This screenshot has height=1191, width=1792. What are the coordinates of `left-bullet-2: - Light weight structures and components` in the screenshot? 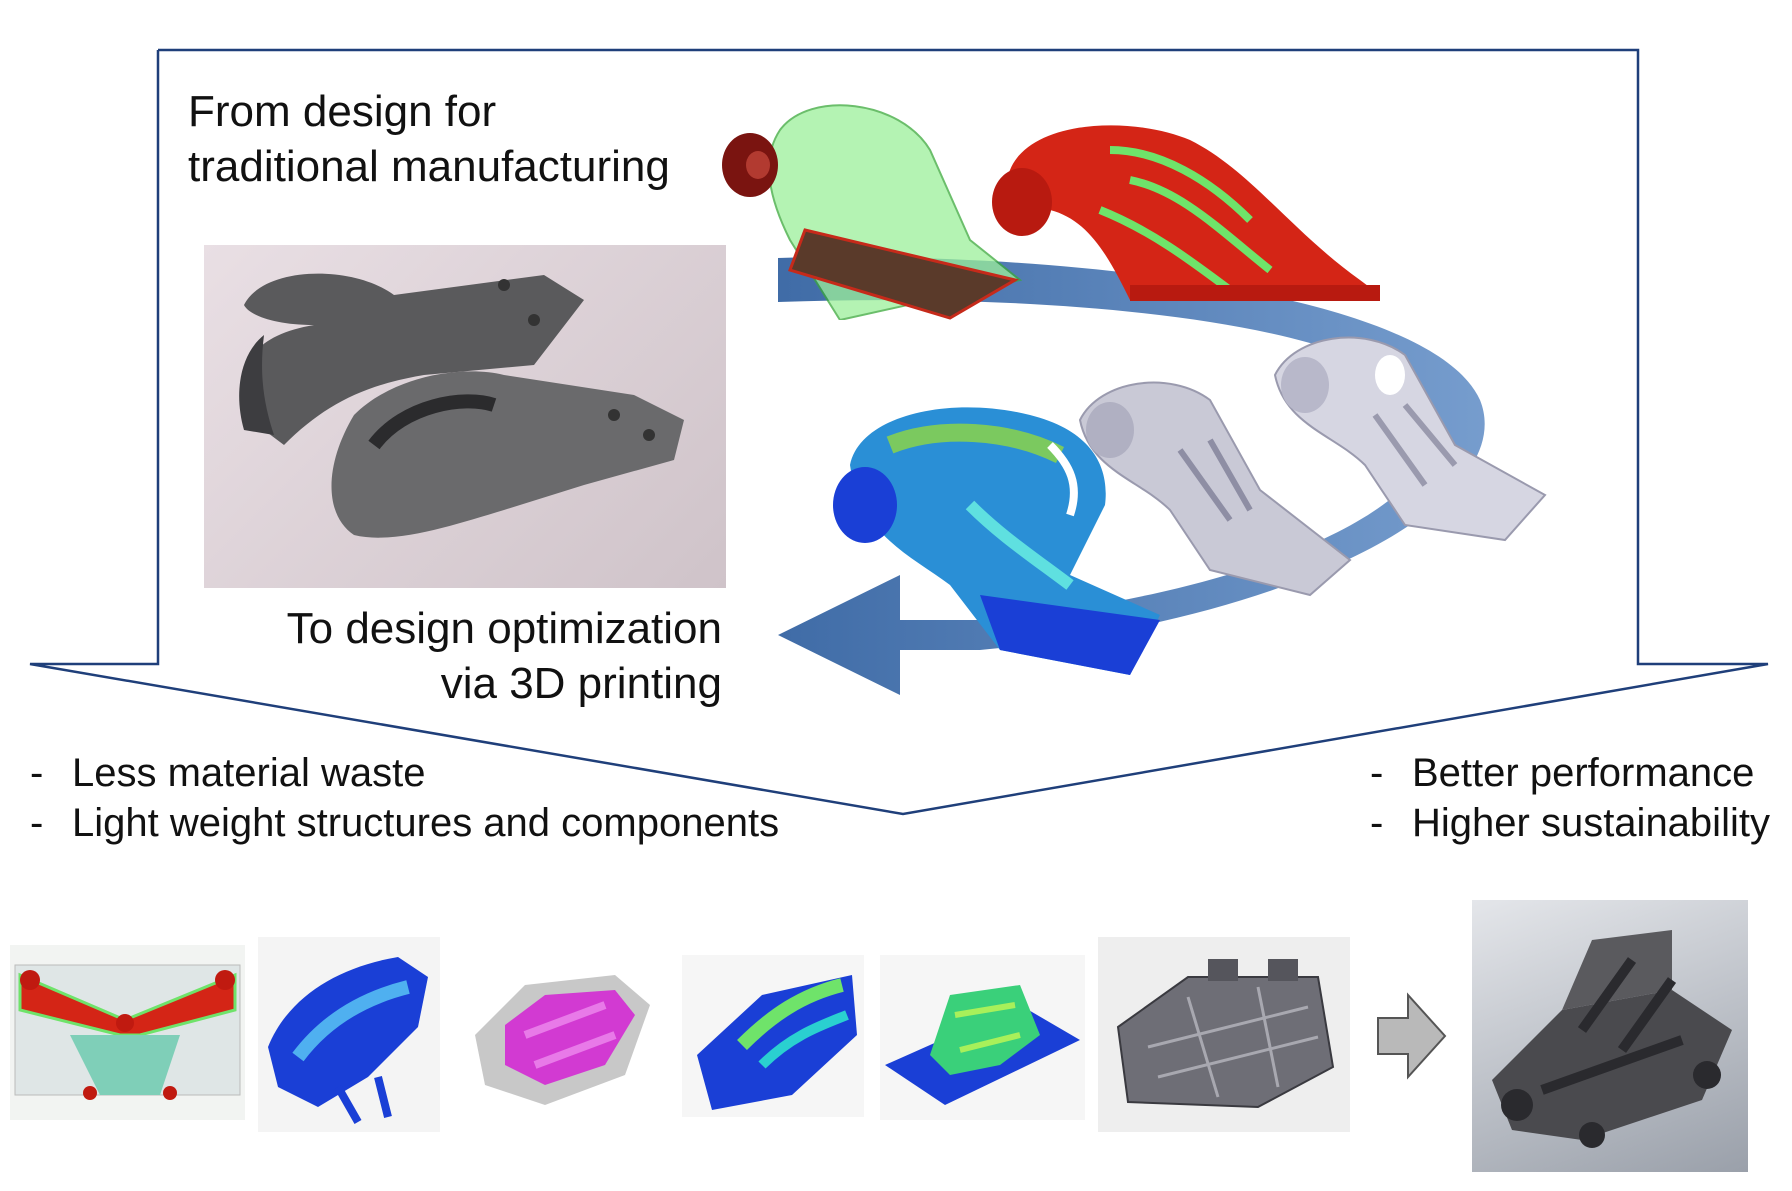 It's located at (404, 823).